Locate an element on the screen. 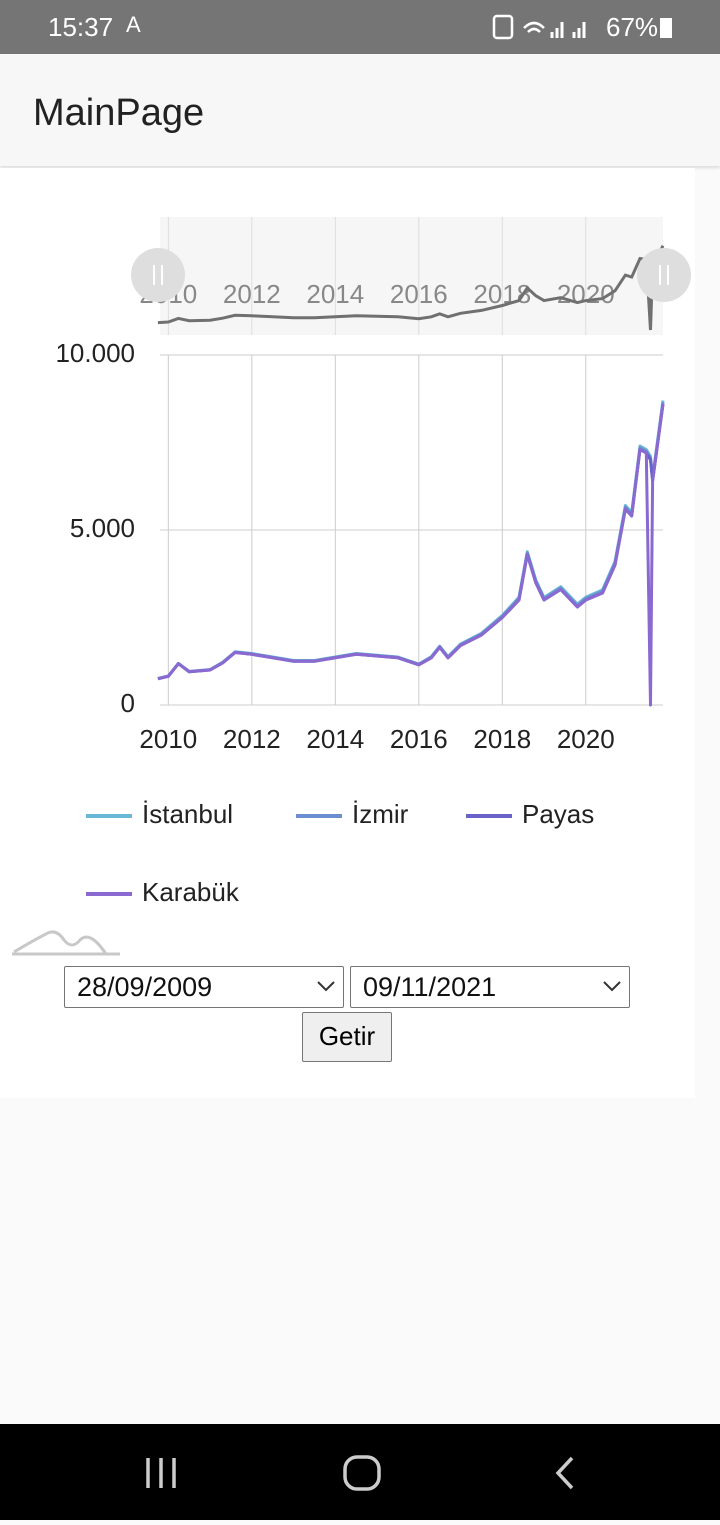  legend-label: İstanbul is located at coordinates (187, 814).